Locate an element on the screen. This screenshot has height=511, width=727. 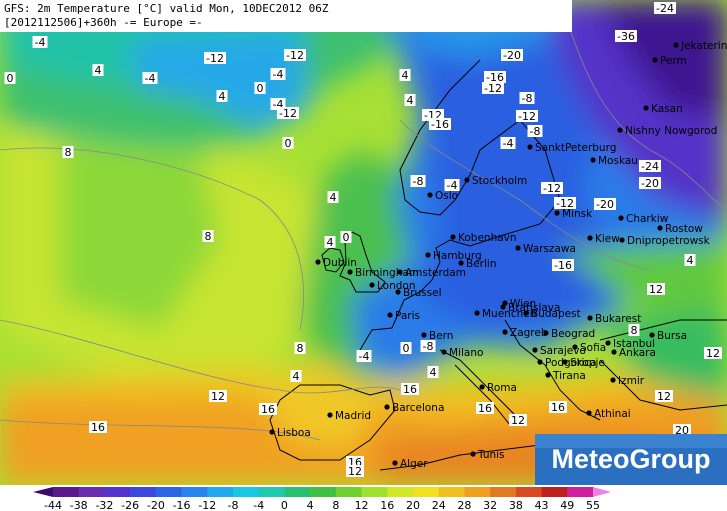
city-name: Rostow is located at coordinates (684, 229).